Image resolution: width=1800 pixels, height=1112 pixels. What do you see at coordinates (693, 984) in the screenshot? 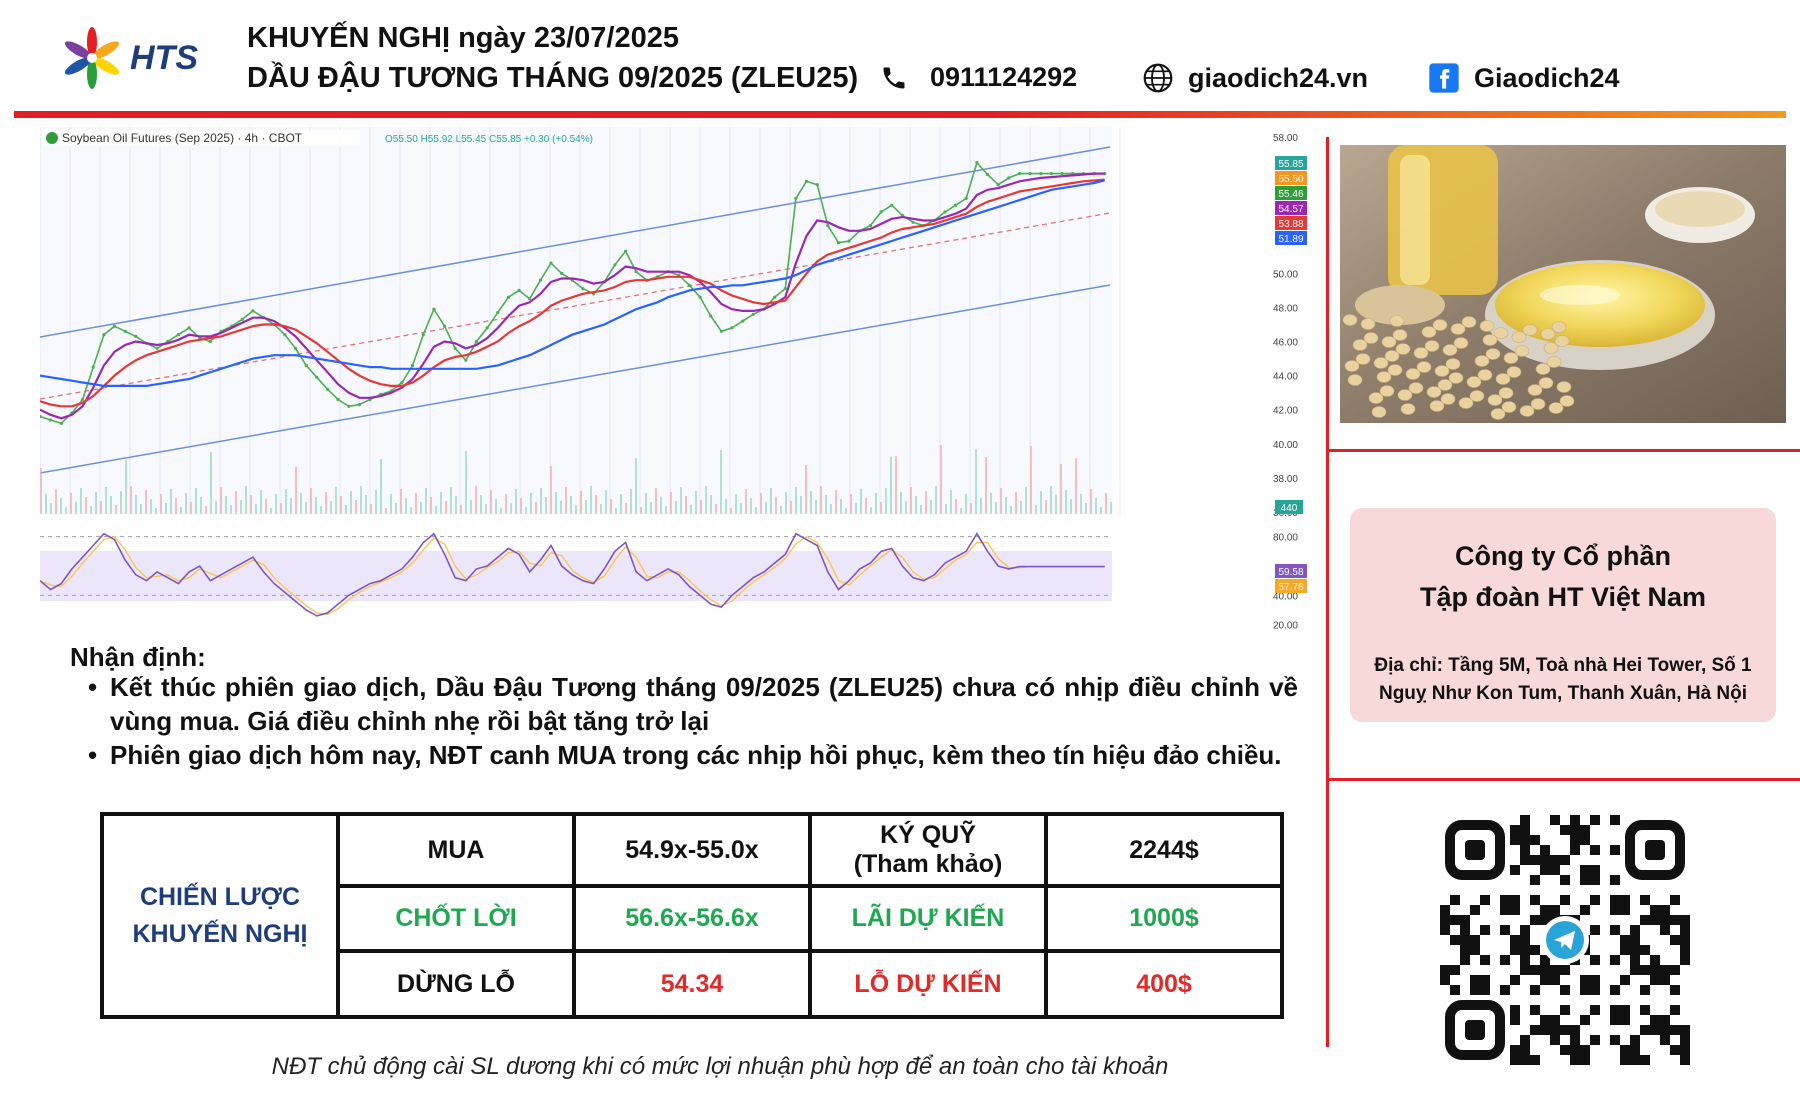
I see `table-row: DỪNG LỖ 54.34 LỖ DỰ KIẾN 400$` at bounding box center [693, 984].